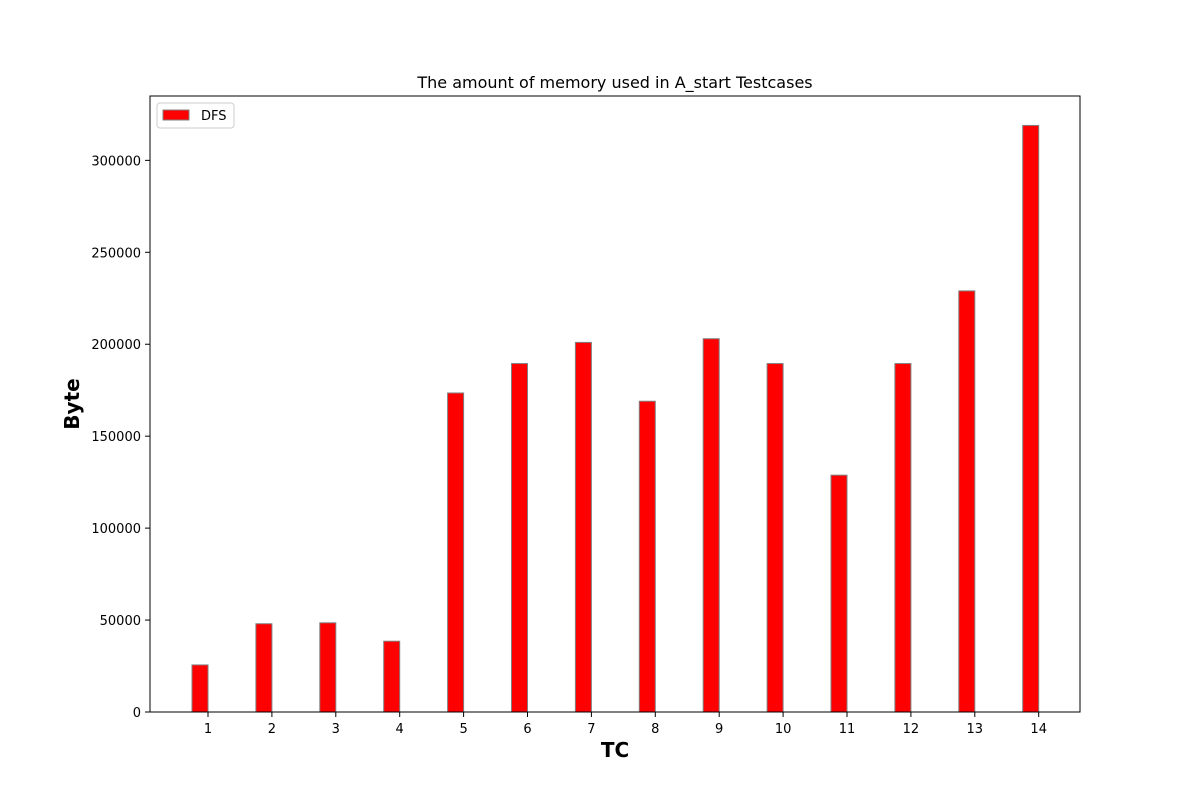 Image resolution: width=1200 pixels, height=804 pixels. What do you see at coordinates (120, 621) in the screenshot?
I see `y-tick-label: 50000` at bounding box center [120, 621].